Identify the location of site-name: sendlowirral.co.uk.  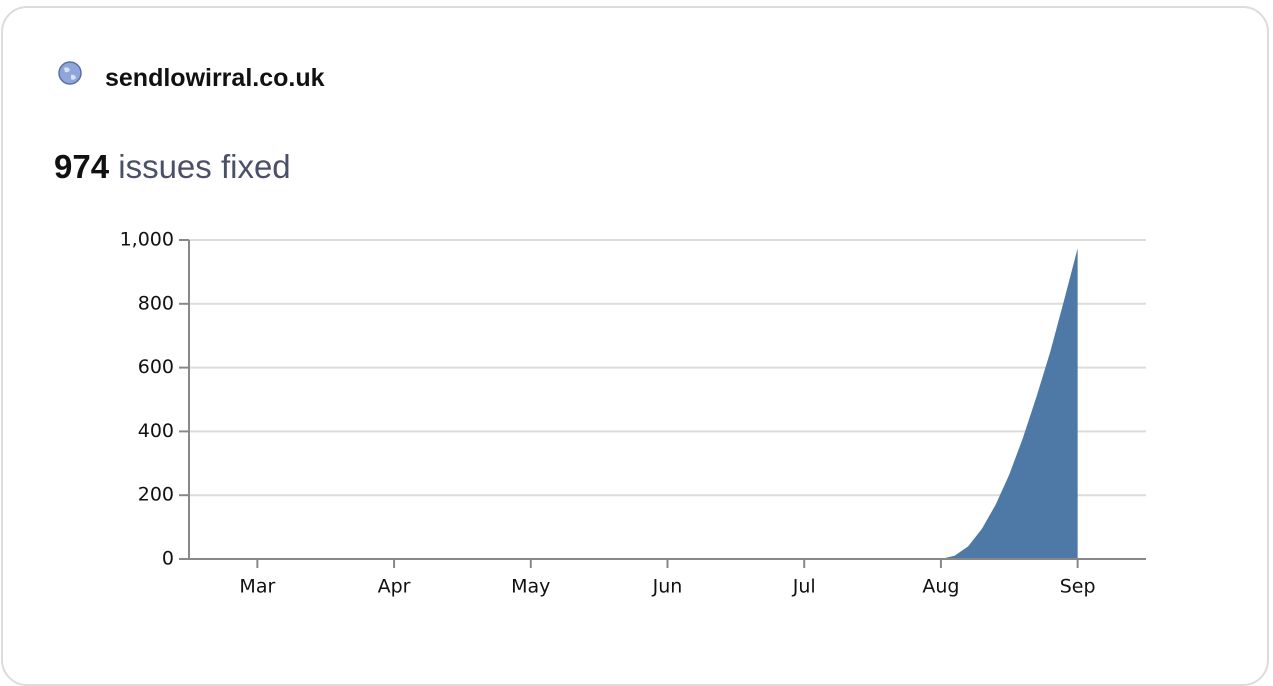
(215, 78).